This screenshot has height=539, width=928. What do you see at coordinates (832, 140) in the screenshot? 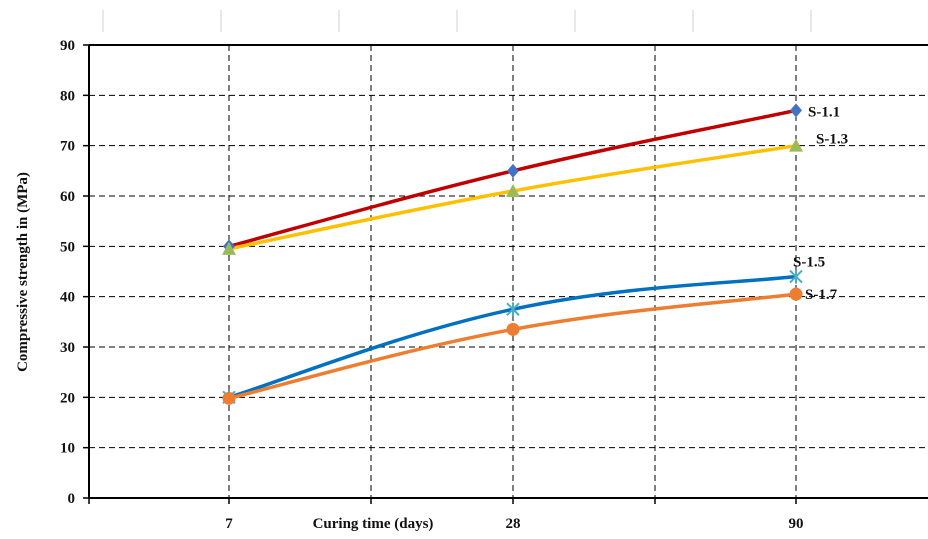
I see `series-label: S-1.3` at bounding box center [832, 140].